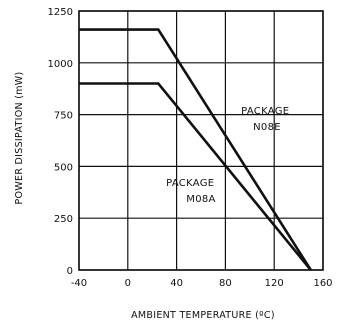  What do you see at coordinates (322, 283) in the screenshot?
I see `x-tick-label: 160` at bounding box center [322, 283].